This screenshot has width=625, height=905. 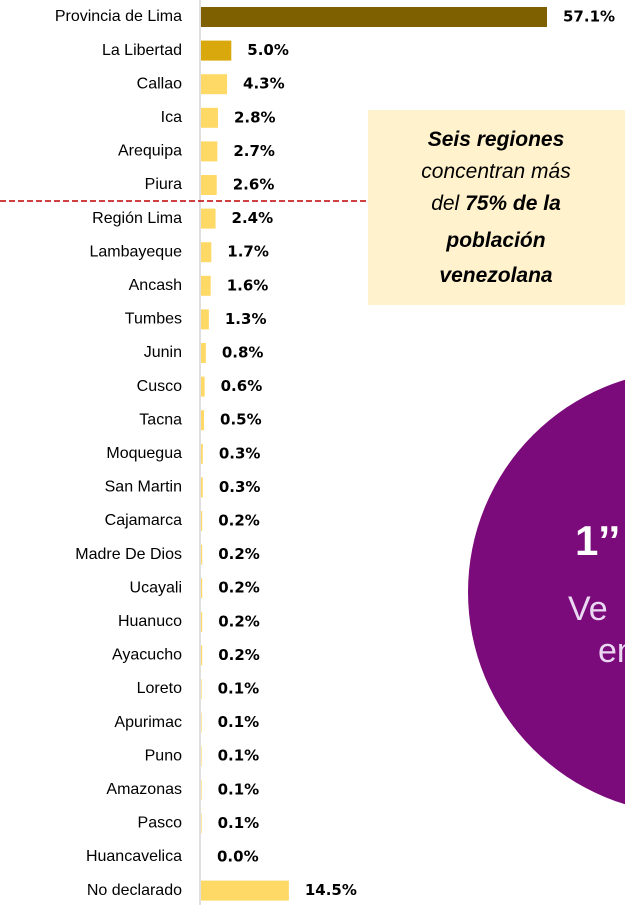 I want to click on category-label: Ayacucho, so click(x=147, y=655).